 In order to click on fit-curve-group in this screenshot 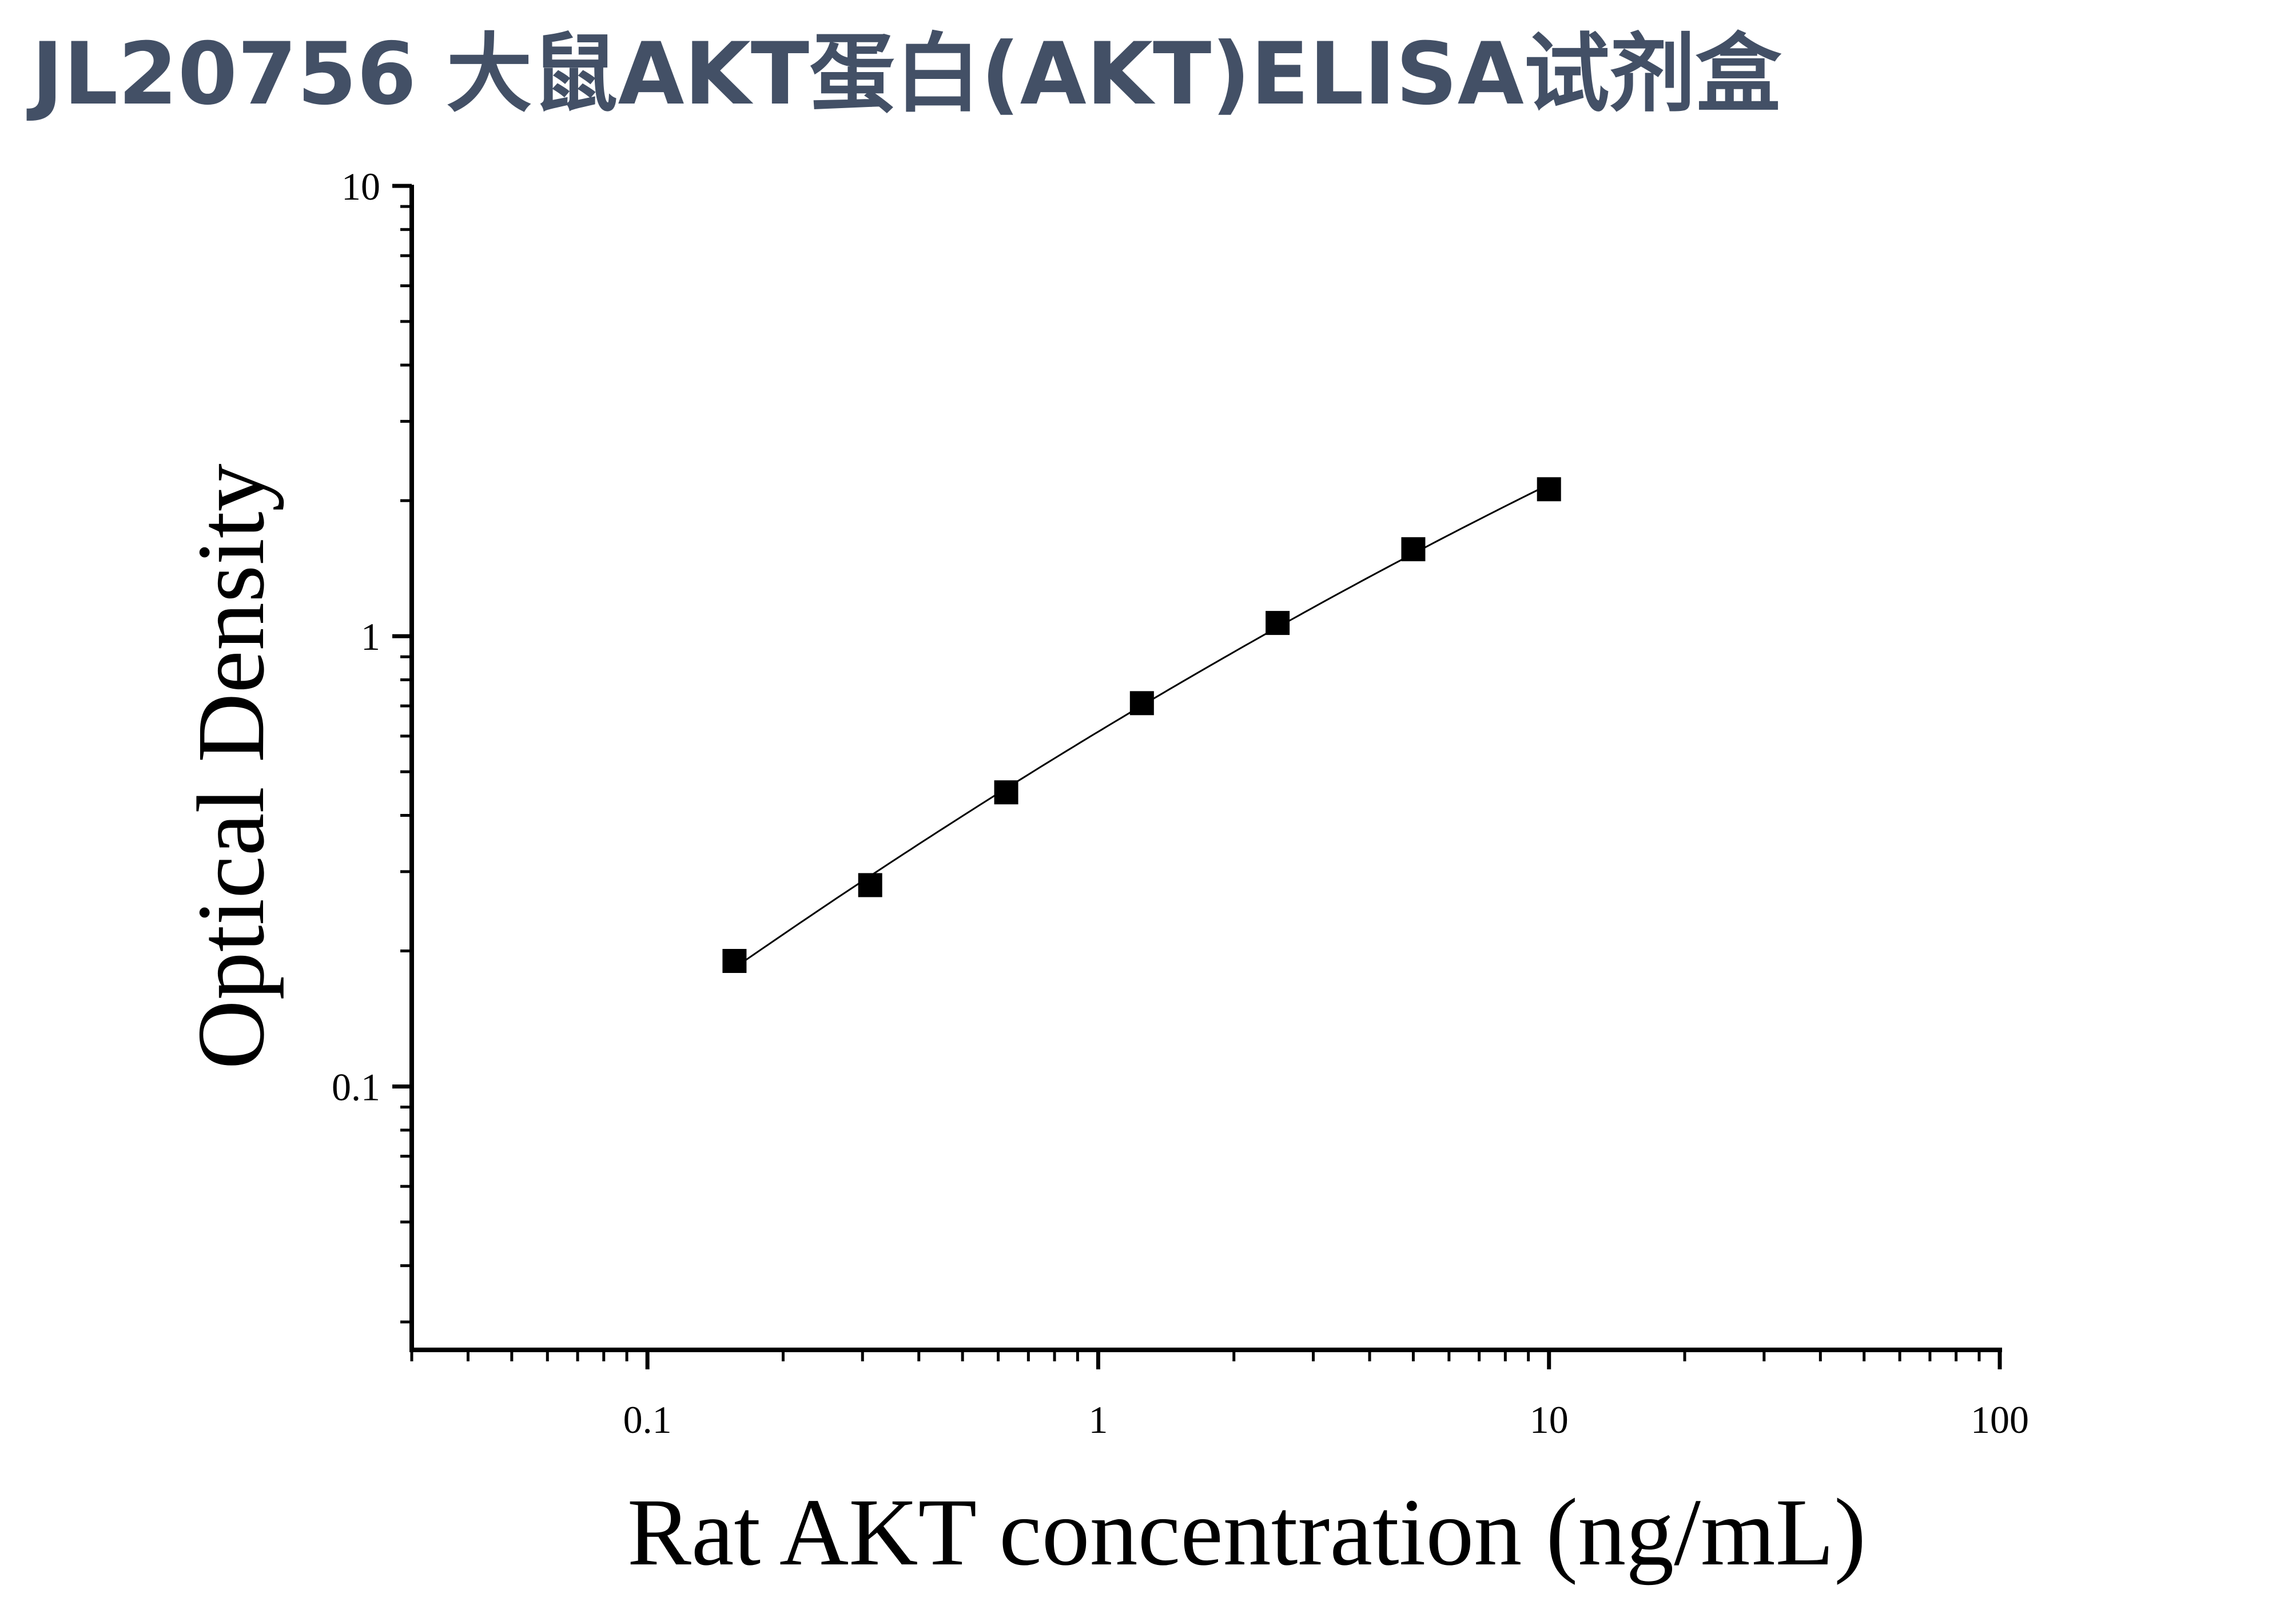, I will do `click(1142, 726)`.